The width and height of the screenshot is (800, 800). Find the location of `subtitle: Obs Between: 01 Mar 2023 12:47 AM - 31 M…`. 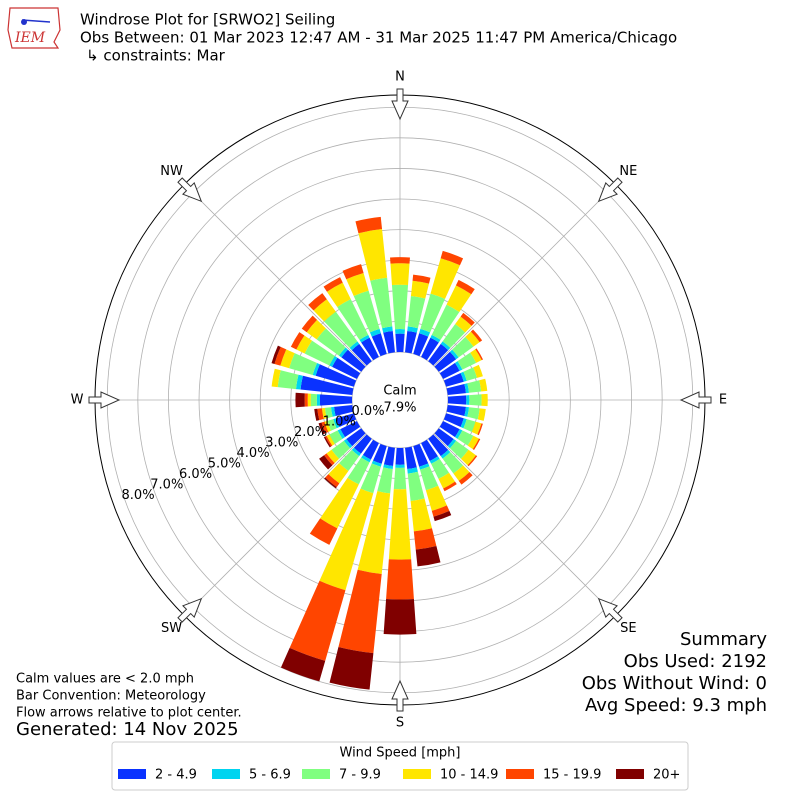

subtitle: Obs Between: 01 Mar 2023 12:47 AM - 31 M… is located at coordinates (378, 38).